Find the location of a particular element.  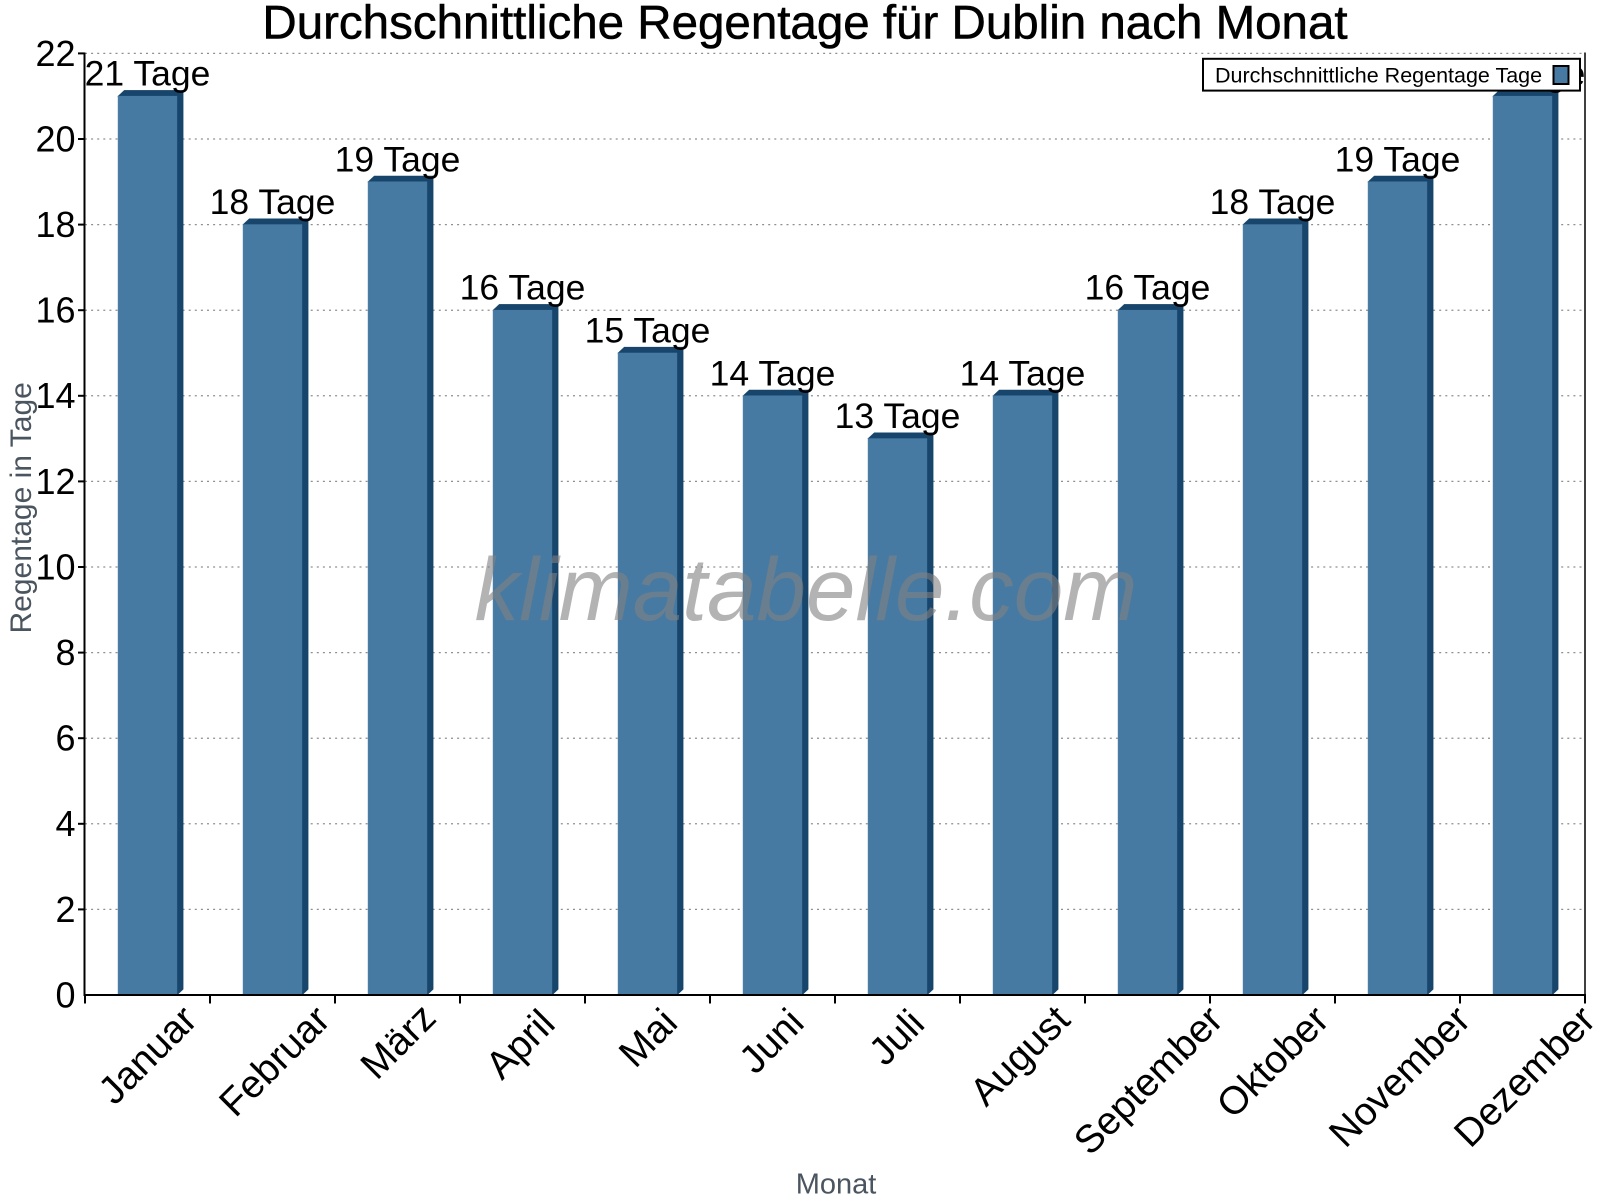

svg-text: 6 is located at coordinates (65, 738).